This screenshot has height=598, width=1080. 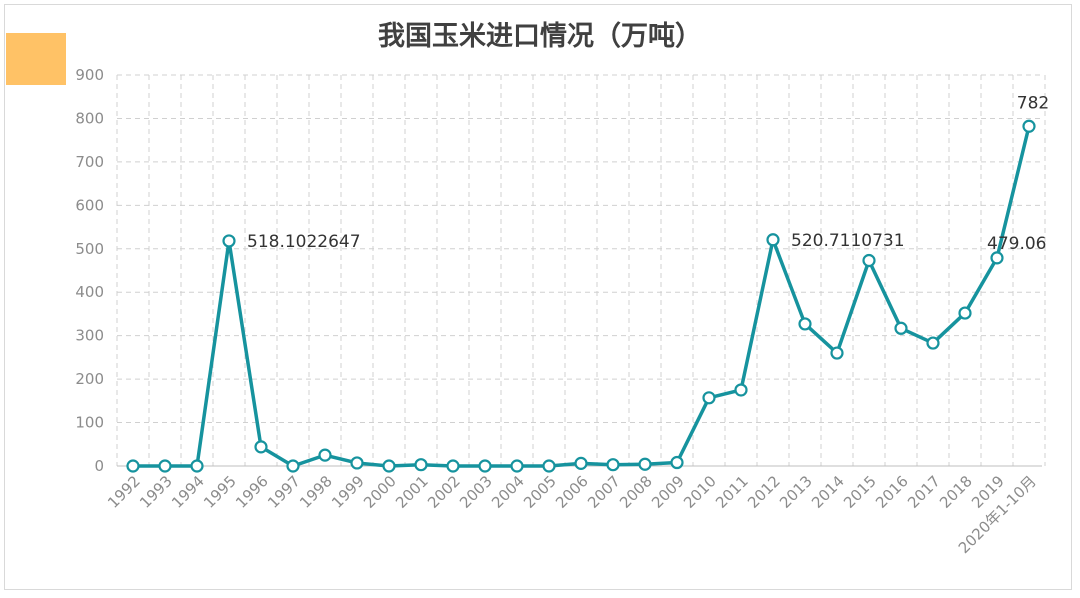 What do you see at coordinates (732, 492) in the screenshot?
I see `x-tick-label: 2011` at bounding box center [732, 492].